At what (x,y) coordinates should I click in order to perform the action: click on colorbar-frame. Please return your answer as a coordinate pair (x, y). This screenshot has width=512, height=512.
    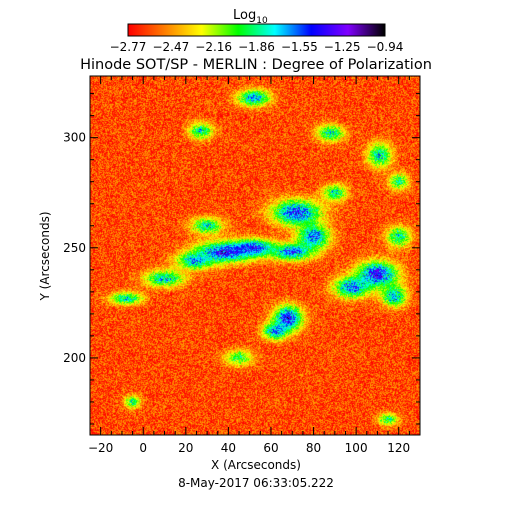
    Looking at the image, I should click on (256, 30).